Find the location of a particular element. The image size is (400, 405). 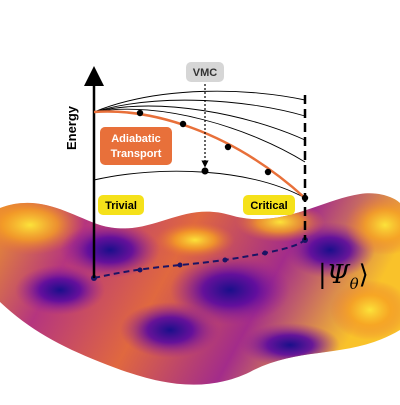

vmc-label: VMC is located at coordinates (205, 73).